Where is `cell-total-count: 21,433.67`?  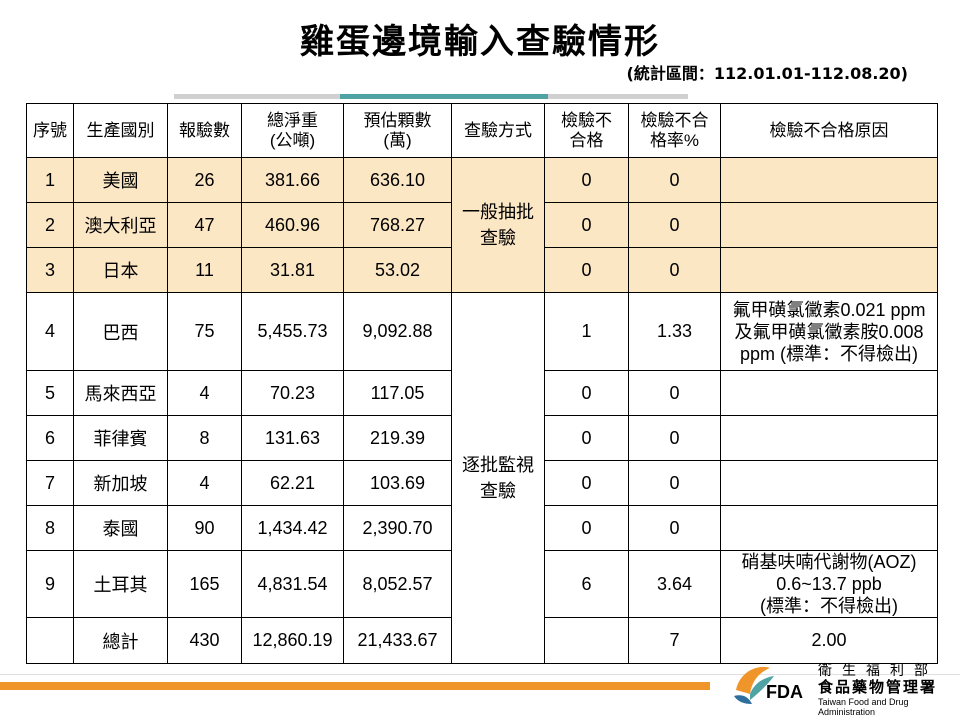 cell-total-count: 21,433.67 is located at coordinates (397, 640).